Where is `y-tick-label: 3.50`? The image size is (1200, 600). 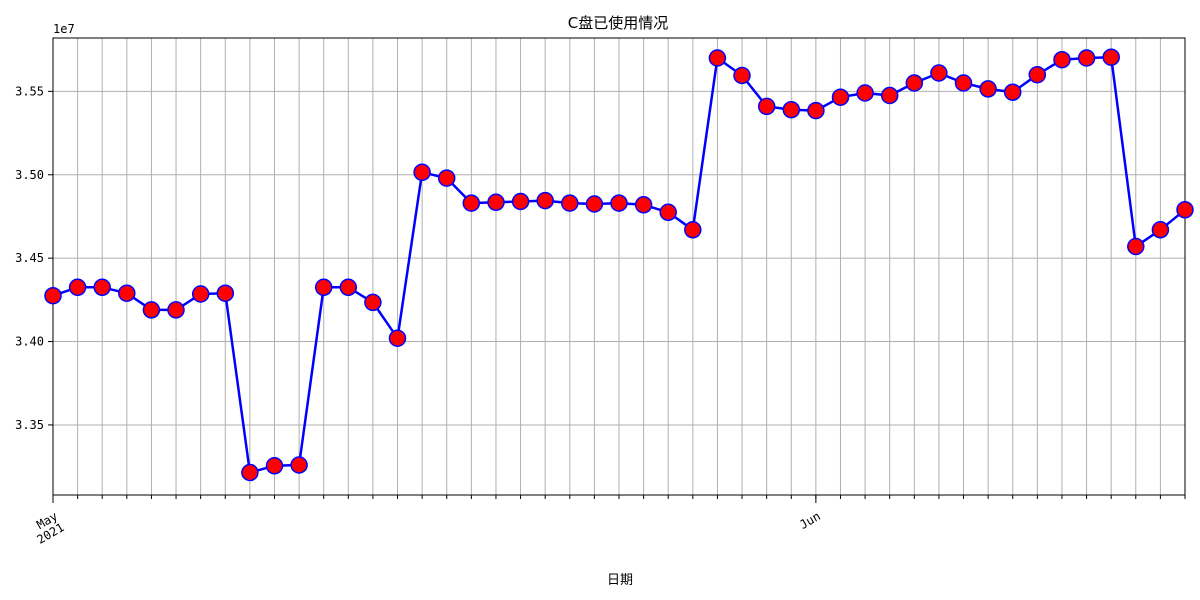 y-tick-label: 3.50 is located at coordinates (29, 175).